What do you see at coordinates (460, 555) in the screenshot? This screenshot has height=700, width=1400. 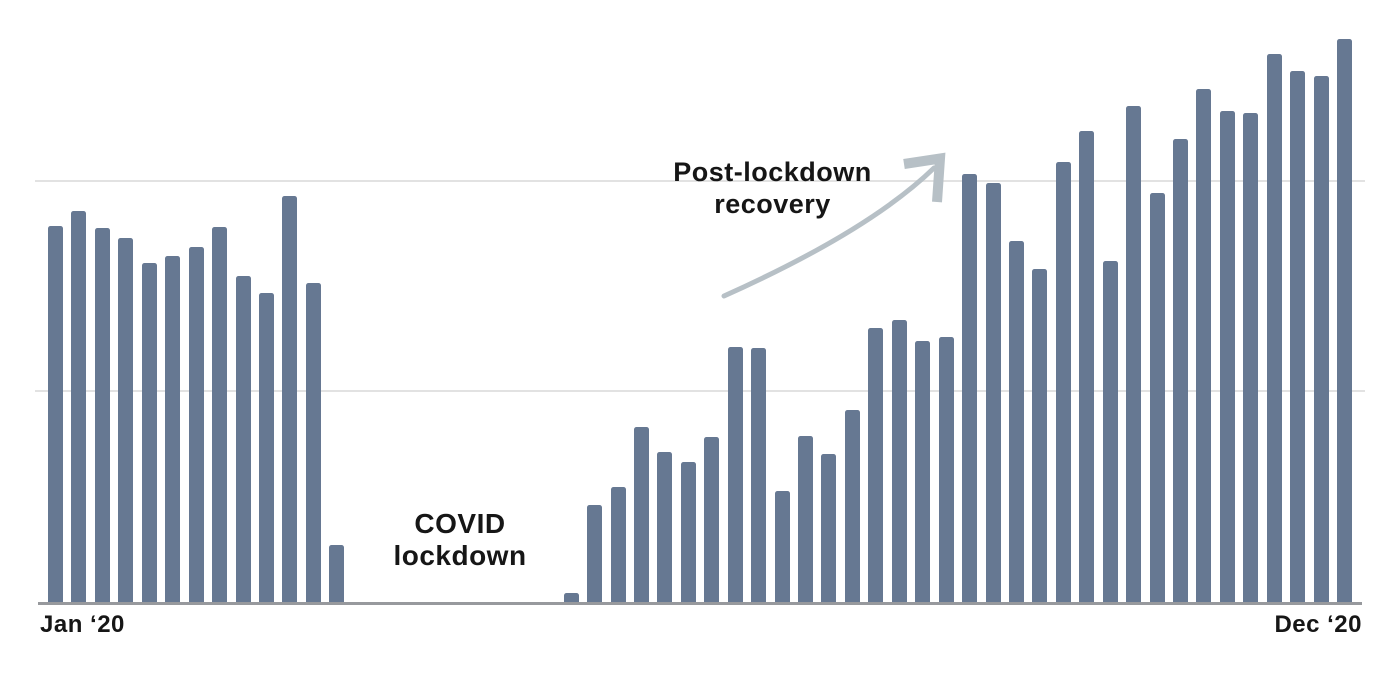 I see `annotation-covid-line2: lockdown` at bounding box center [460, 555].